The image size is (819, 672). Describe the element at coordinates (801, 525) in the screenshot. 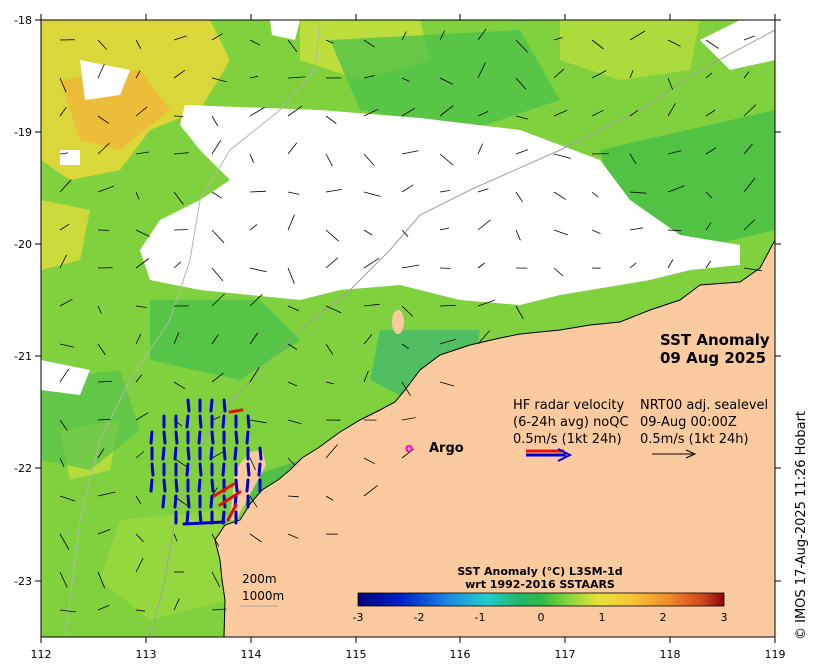

I see `credit-text: © IMOS 17-Aug-2025 11:26 Hobart` at that location.